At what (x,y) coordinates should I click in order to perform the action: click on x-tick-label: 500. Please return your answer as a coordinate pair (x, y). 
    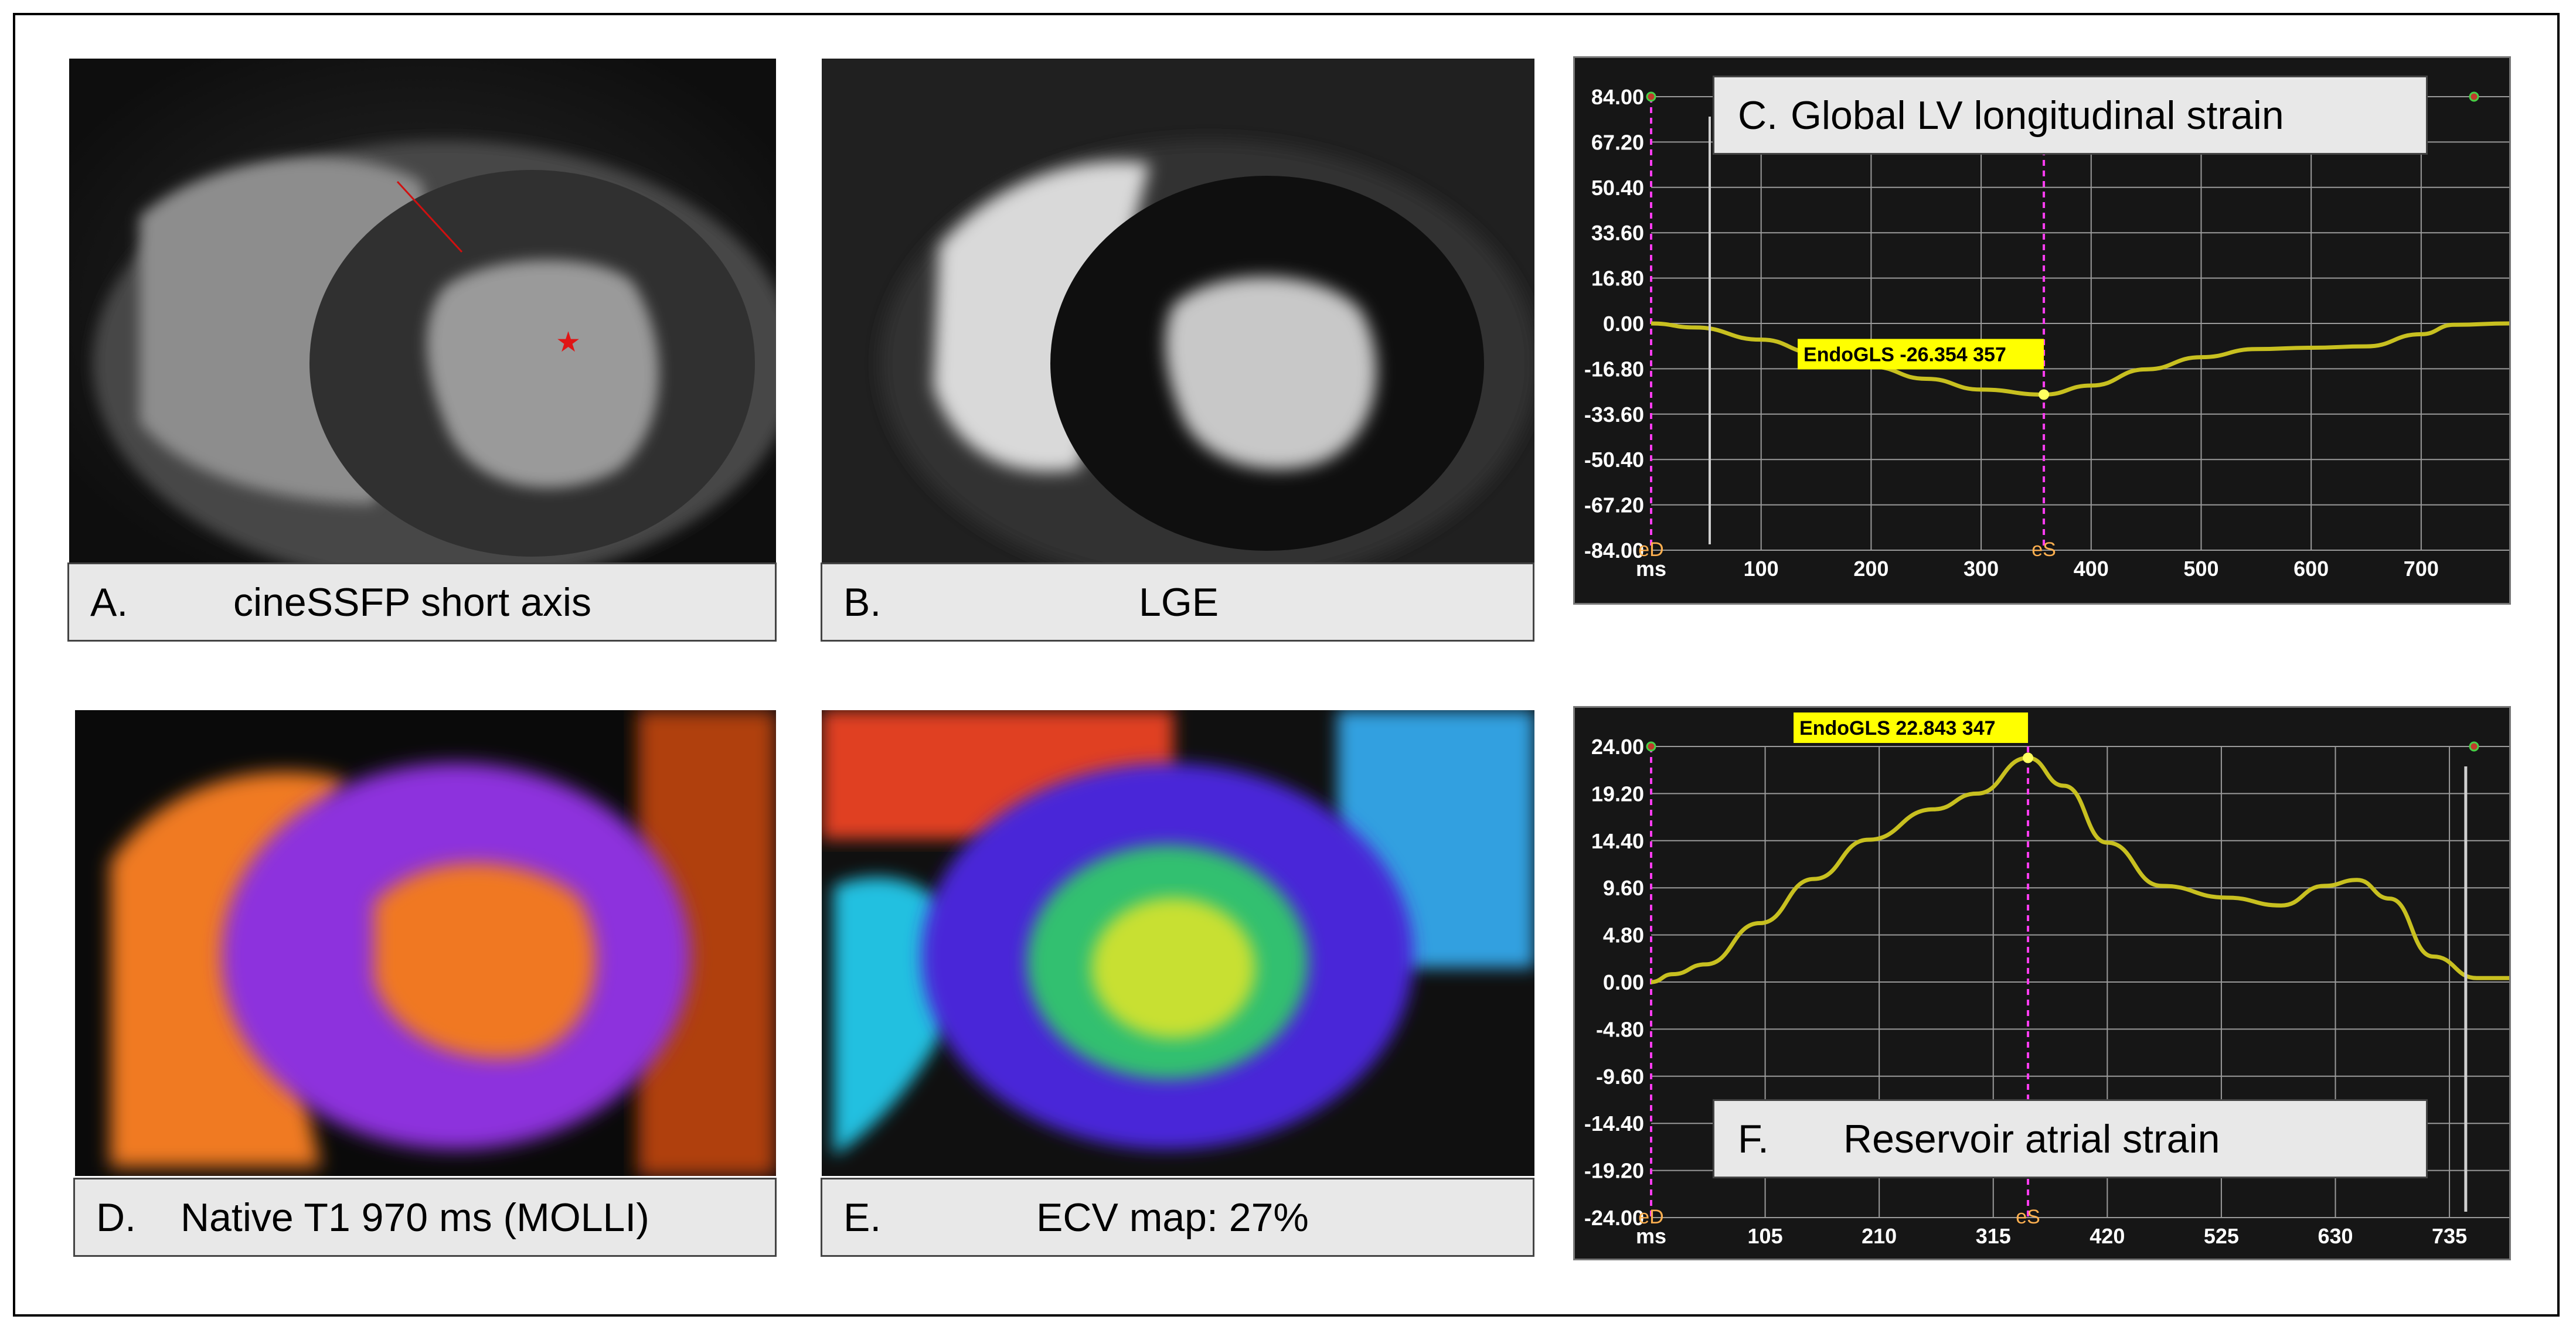
    Looking at the image, I should click on (2200, 569).